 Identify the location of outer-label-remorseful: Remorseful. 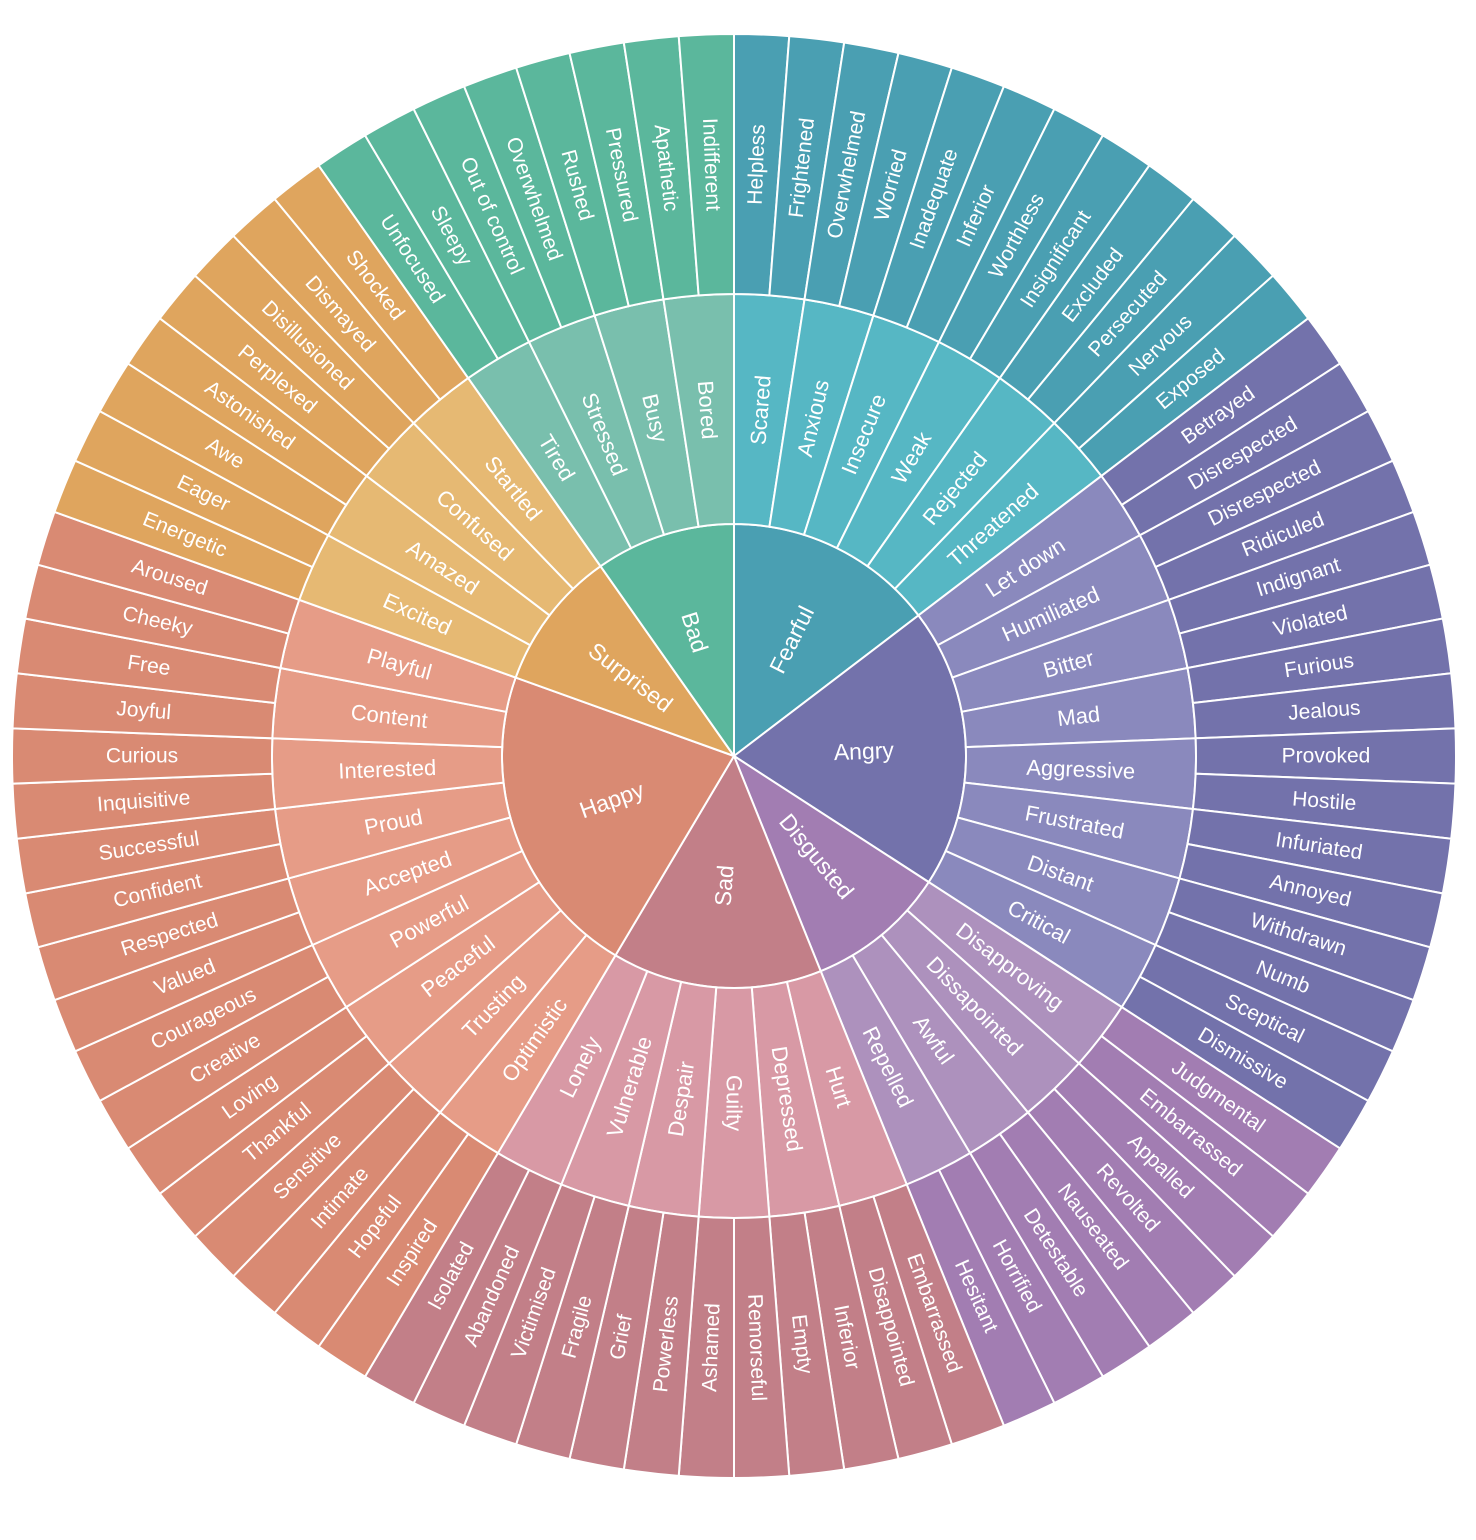
(756, 1347).